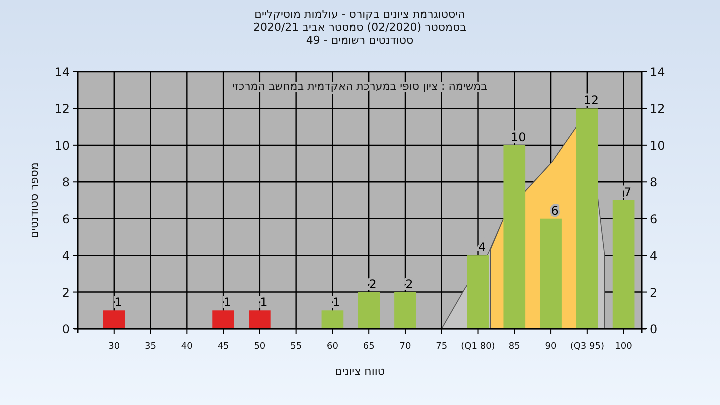 This screenshot has height=405, width=720. I want to click on x-tick-label: 30, so click(114, 347).